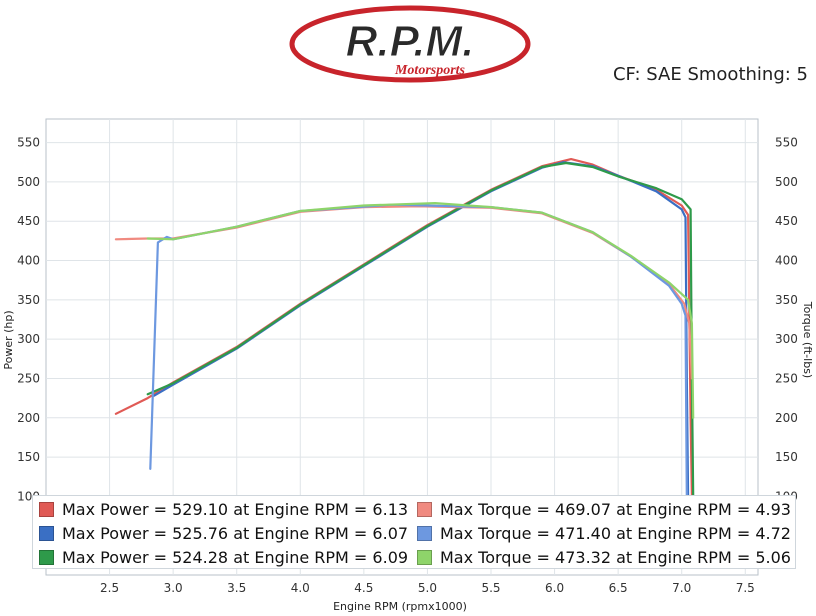 The height and width of the screenshot is (616, 816). What do you see at coordinates (786, 261) in the screenshot?
I see `y-tick-label-right: 400` at bounding box center [786, 261].